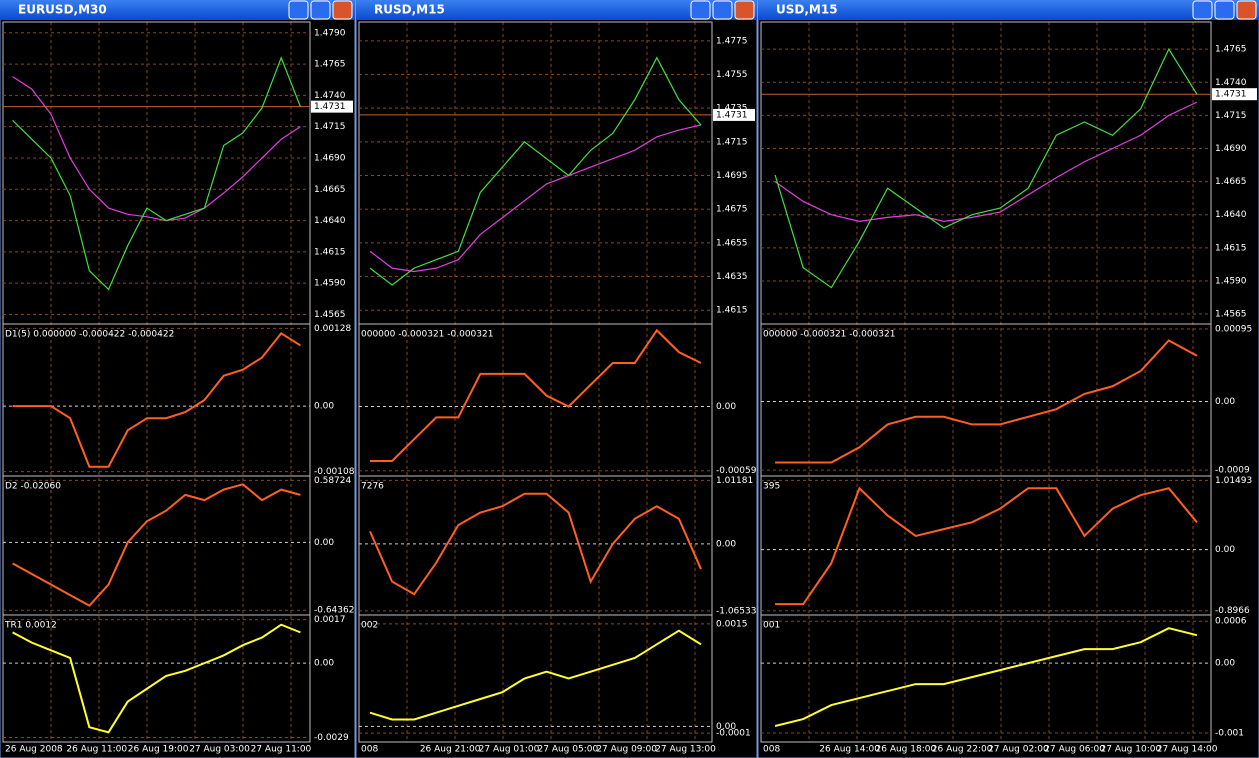 The height and width of the screenshot is (758, 1259). I want to click on indicator-label: TR1 0.0012, so click(30, 626).